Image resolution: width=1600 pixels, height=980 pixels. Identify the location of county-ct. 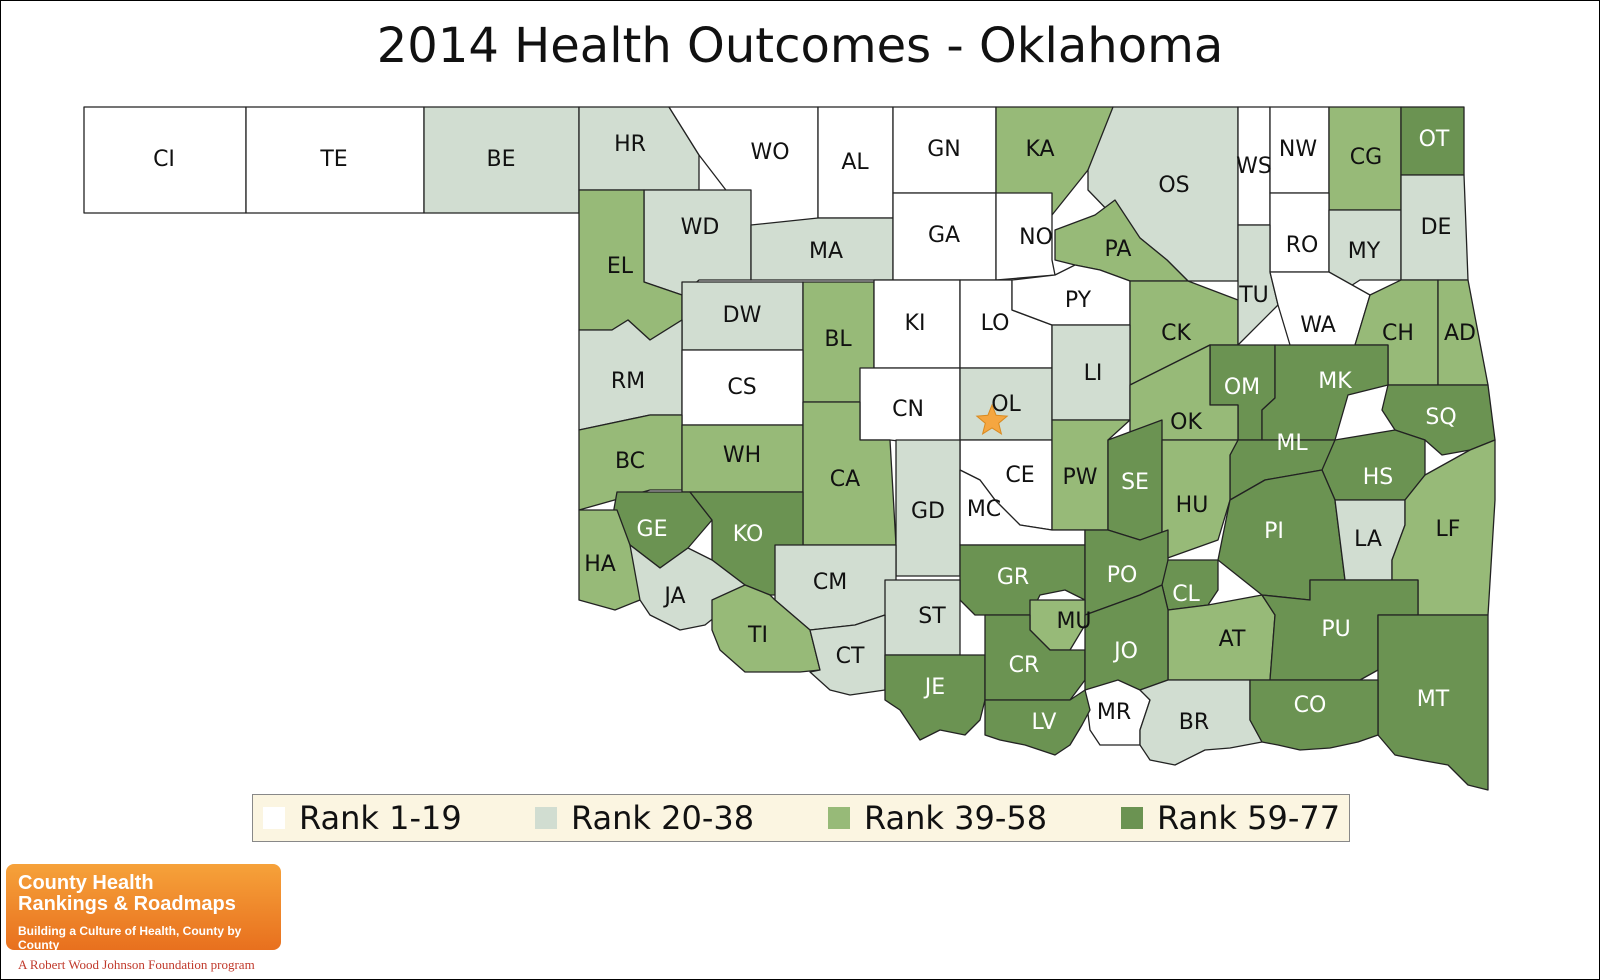
(847, 655).